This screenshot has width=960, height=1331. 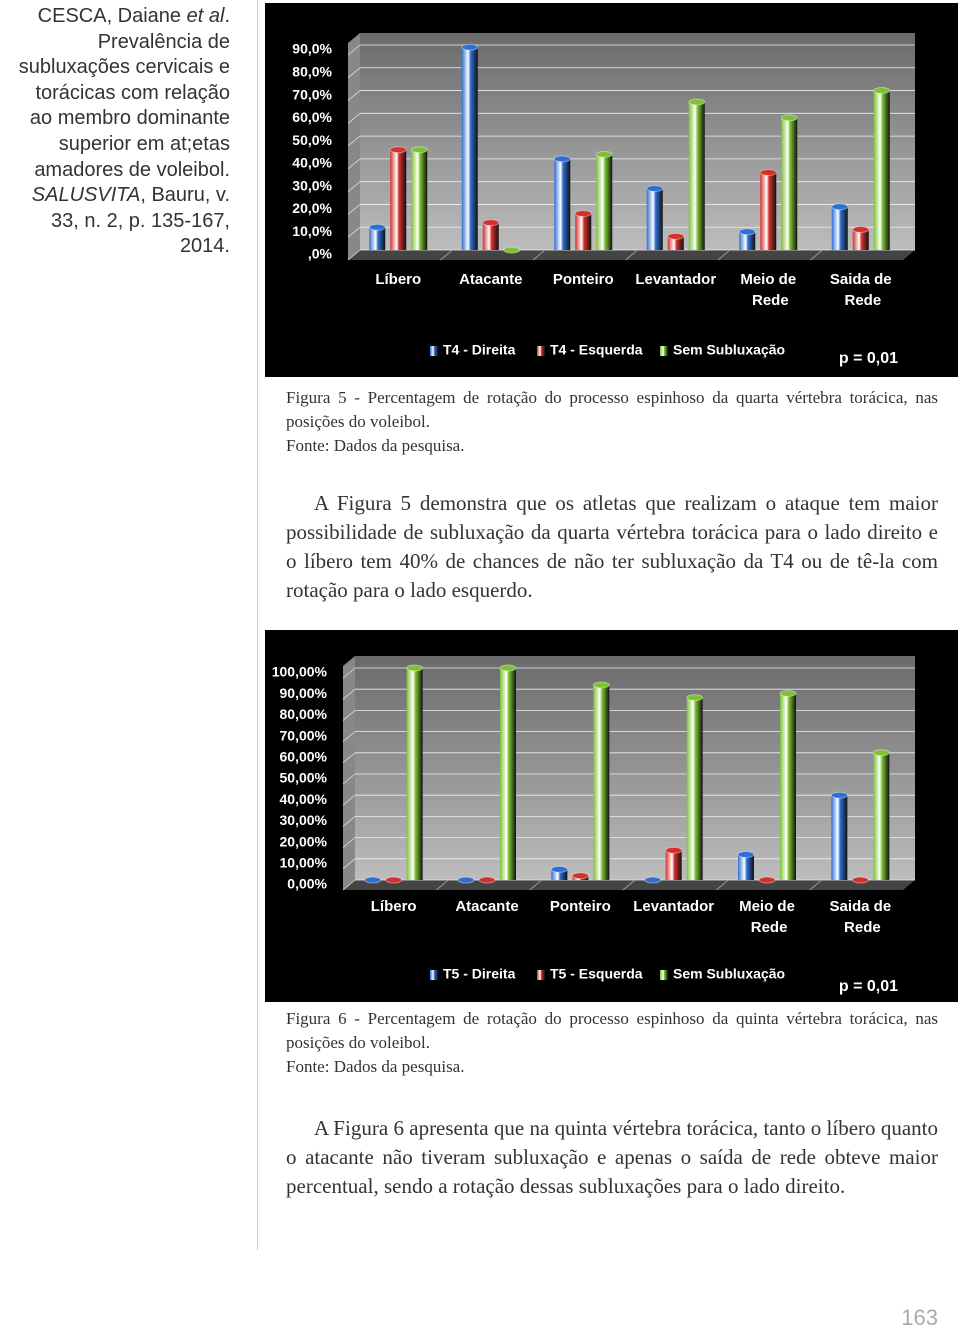 I want to click on y-tick-label: 70,00%, so click(x=304, y=735).